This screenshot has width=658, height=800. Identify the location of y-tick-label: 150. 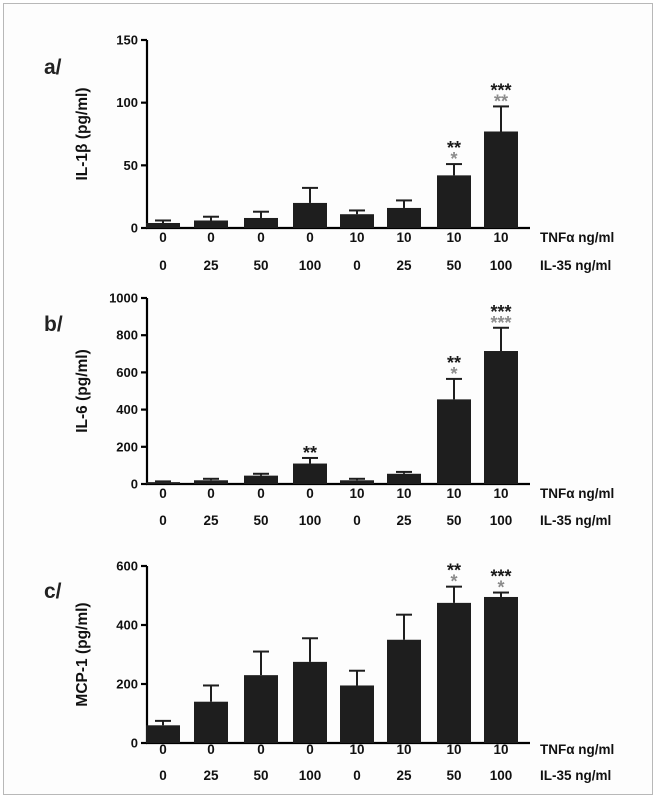
(127, 40).